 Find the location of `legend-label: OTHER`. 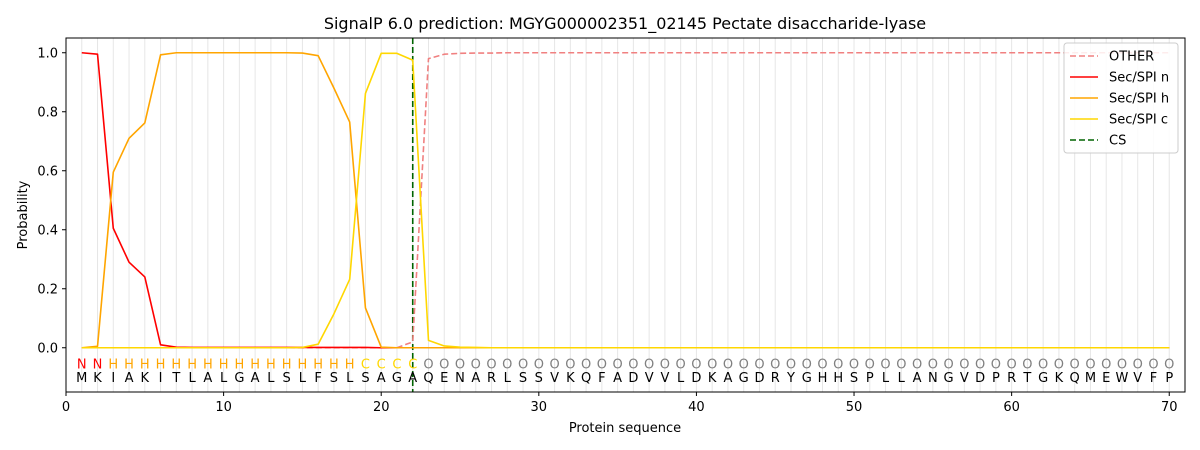

legend-label: OTHER is located at coordinates (1131, 57).